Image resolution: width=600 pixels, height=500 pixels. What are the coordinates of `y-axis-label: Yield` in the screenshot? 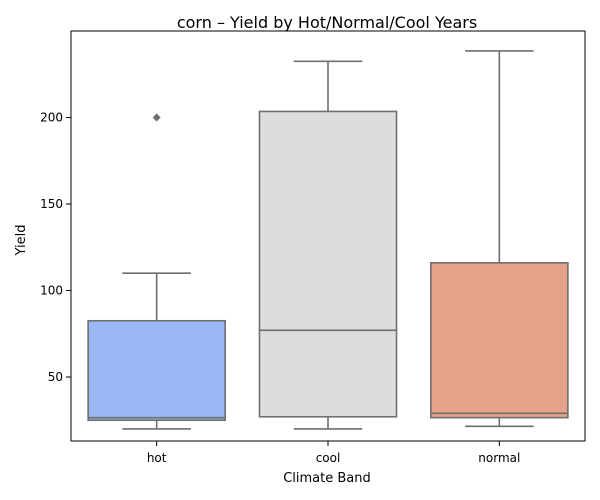 It's located at (21, 241).